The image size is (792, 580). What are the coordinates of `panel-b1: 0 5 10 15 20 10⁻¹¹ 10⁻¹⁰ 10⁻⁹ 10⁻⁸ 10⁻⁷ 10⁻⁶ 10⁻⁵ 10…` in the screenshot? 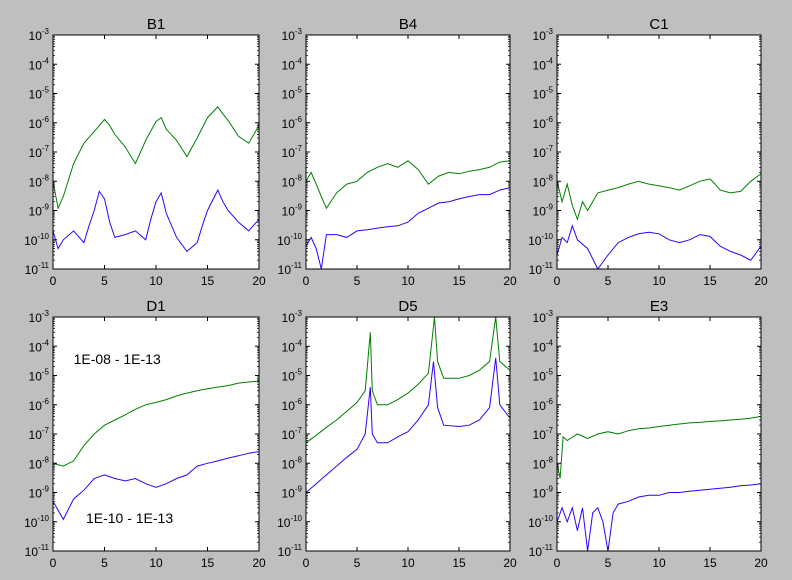 It's located at (145, 152).